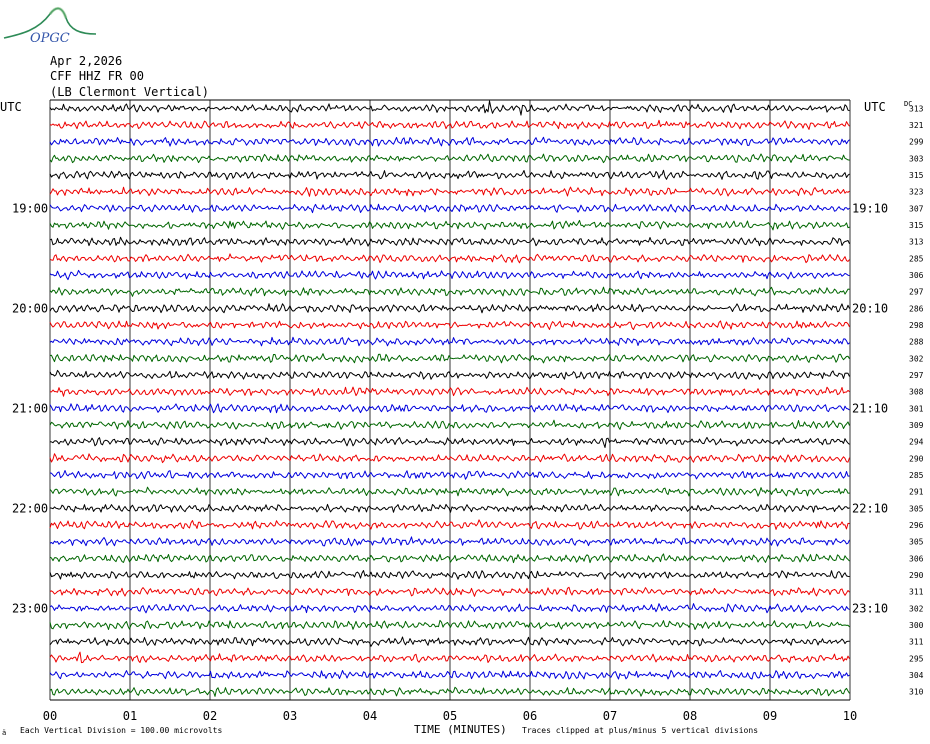 The image size is (930, 744). I want to click on x-tick-label: 06, so click(530, 716).